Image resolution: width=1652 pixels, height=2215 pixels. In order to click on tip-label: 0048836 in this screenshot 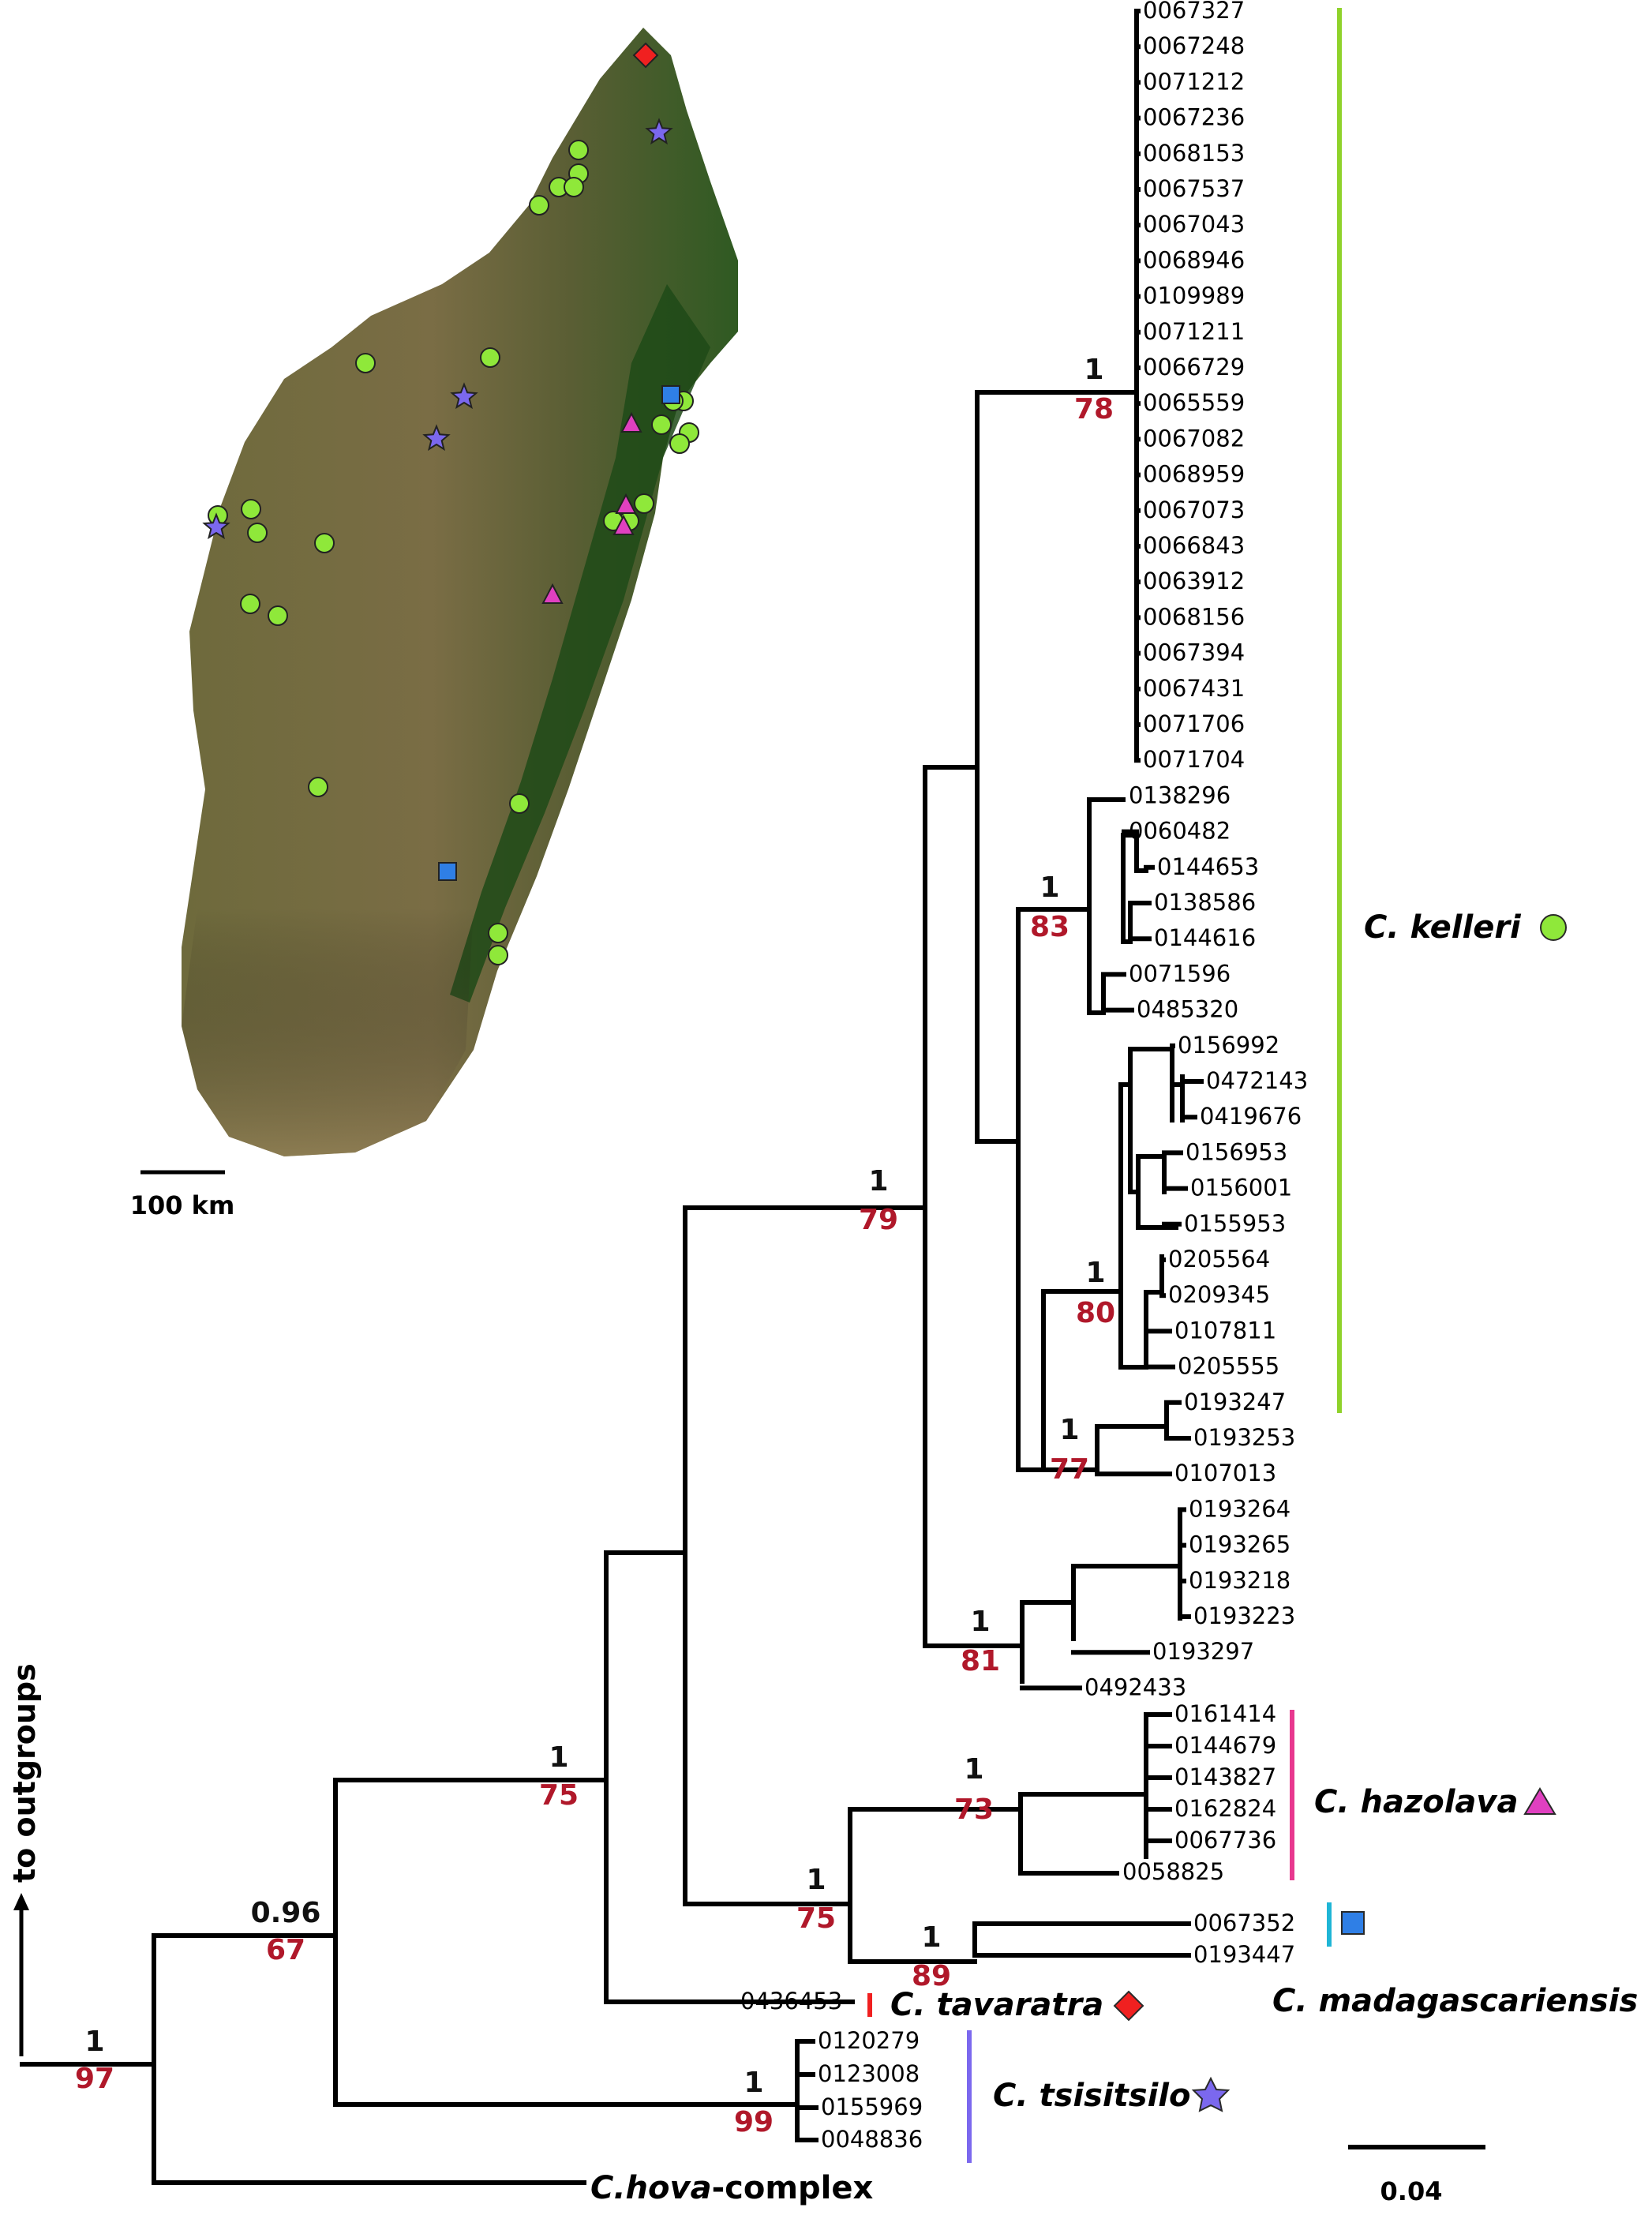, I will do `click(872, 2139)`.